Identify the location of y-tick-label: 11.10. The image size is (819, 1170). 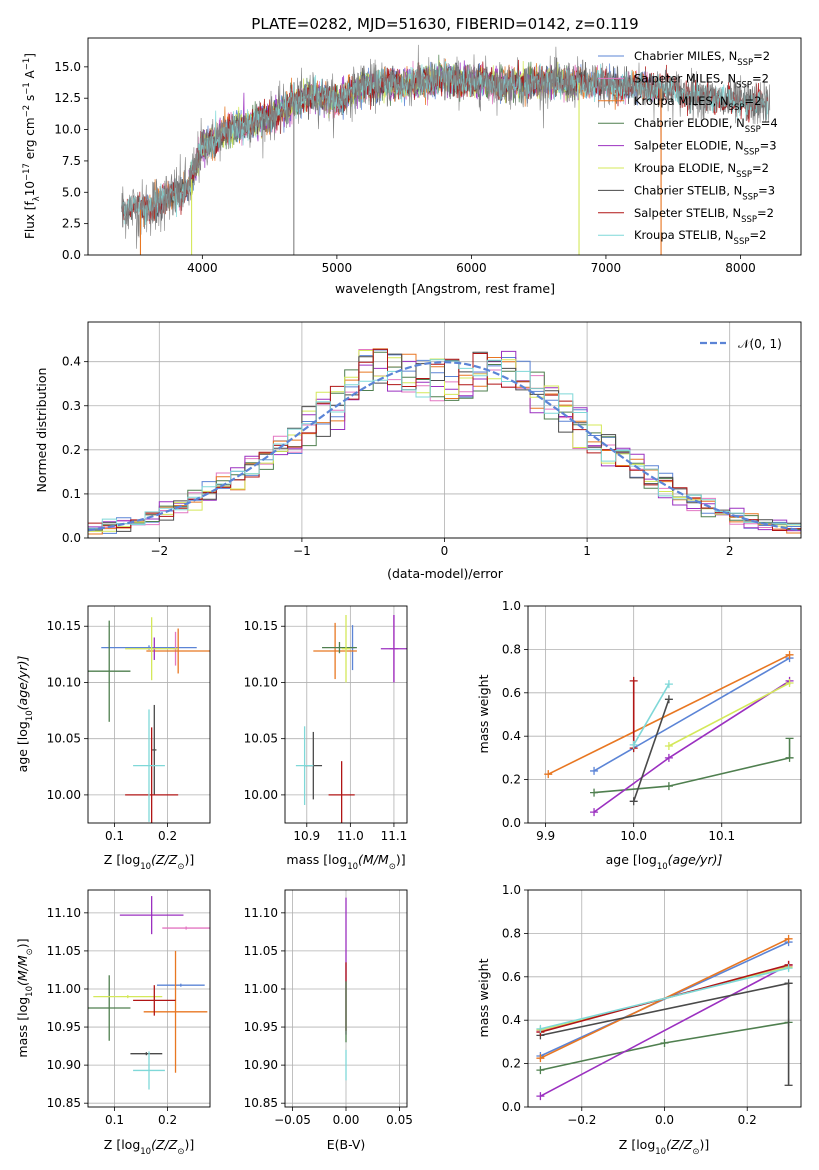
(64, 913).